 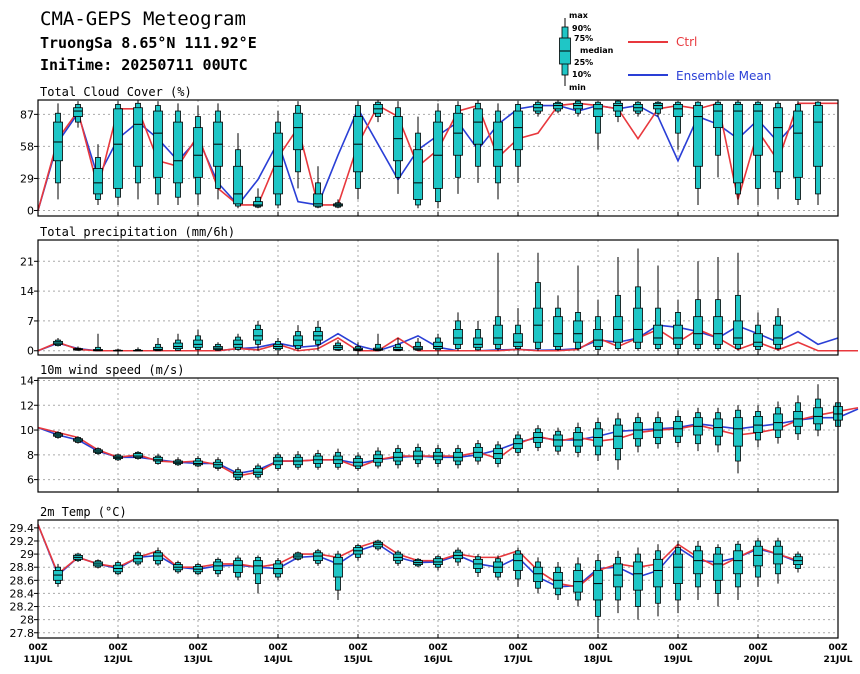 I want to click on y-tick-label: 28.2, so click(x=22, y=607).